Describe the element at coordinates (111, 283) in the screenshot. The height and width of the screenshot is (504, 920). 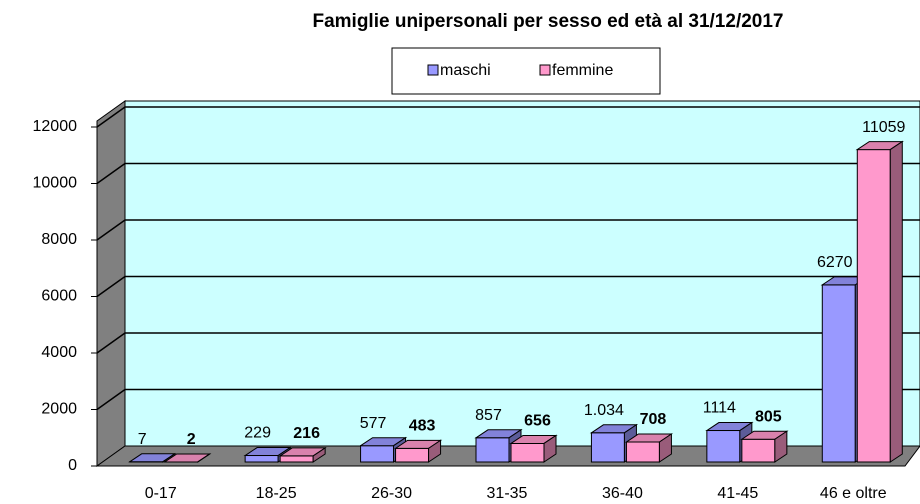
I see `side-wall` at that location.